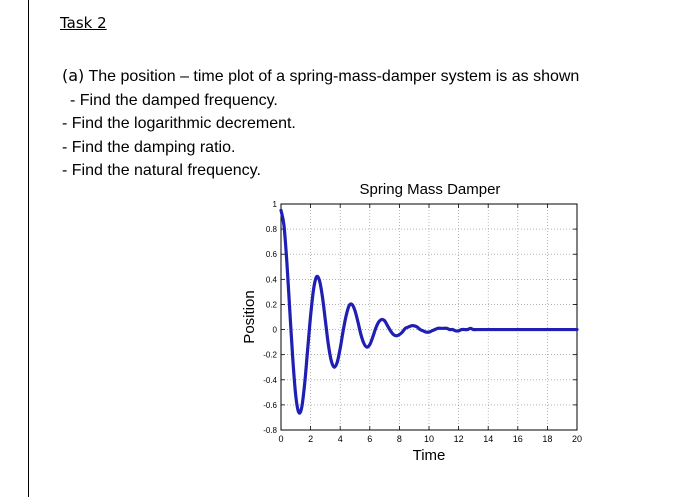 This screenshot has width=700, height=497. Describe the element at coordinates (270, 380) in the screenshot. I see `y-tick-label: -0.4` at that location.